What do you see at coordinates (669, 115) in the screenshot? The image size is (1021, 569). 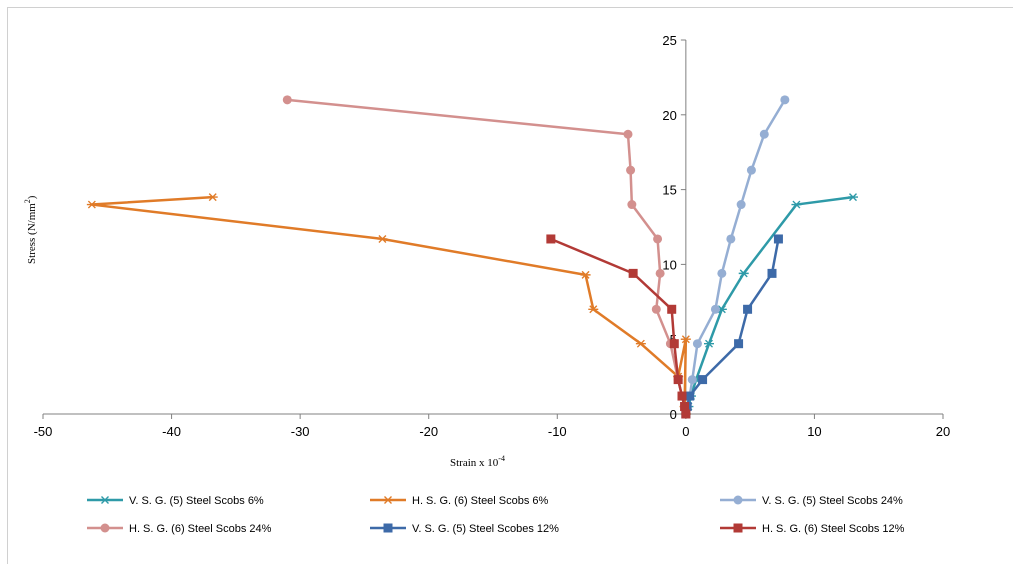 I see `y-tick-label: 20` at bounding box center [669, 115].